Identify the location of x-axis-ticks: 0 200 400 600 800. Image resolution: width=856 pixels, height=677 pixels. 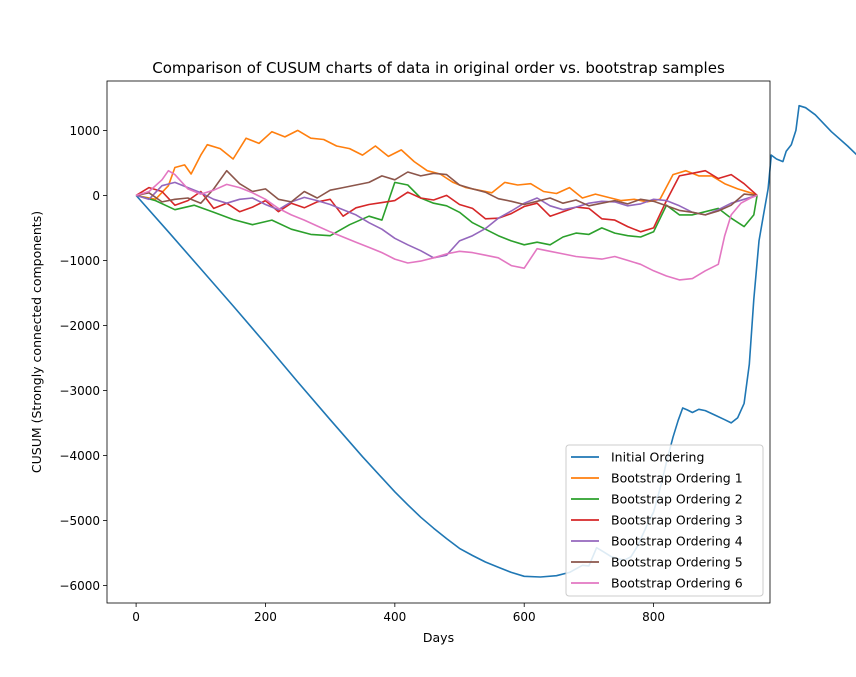
(398, 613).